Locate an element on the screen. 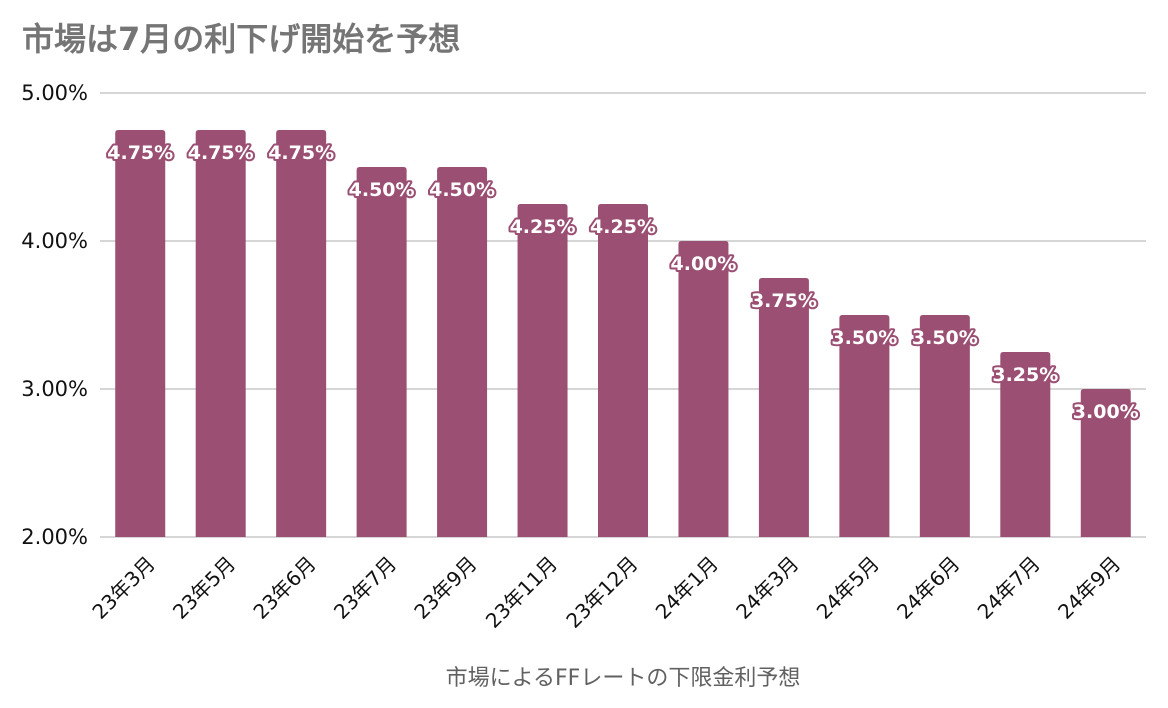 This screenshot has width=1168, height=708. x-tick-label: 23年3月 is located at coordinates (124, 588).